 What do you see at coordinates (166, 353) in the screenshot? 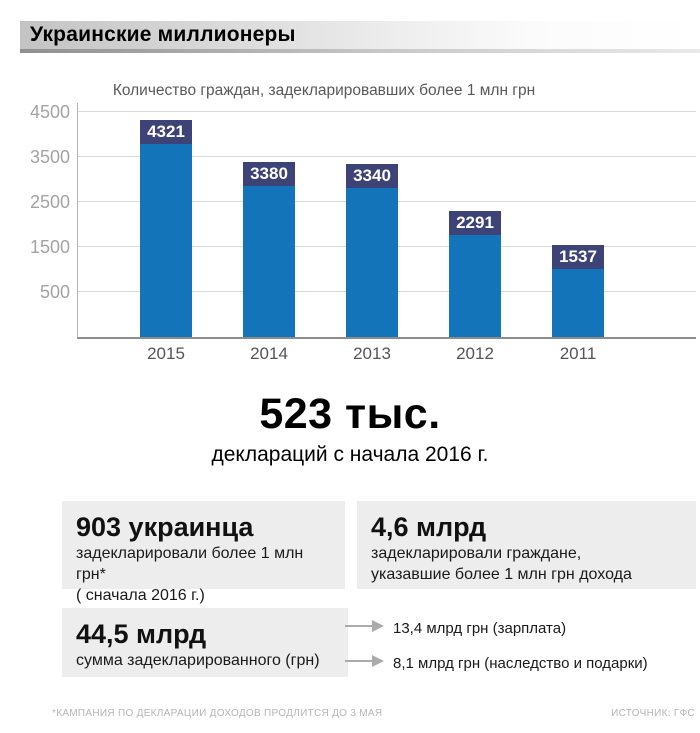
I see `x-tick-label: 2015` at bounding box center [166, 353].